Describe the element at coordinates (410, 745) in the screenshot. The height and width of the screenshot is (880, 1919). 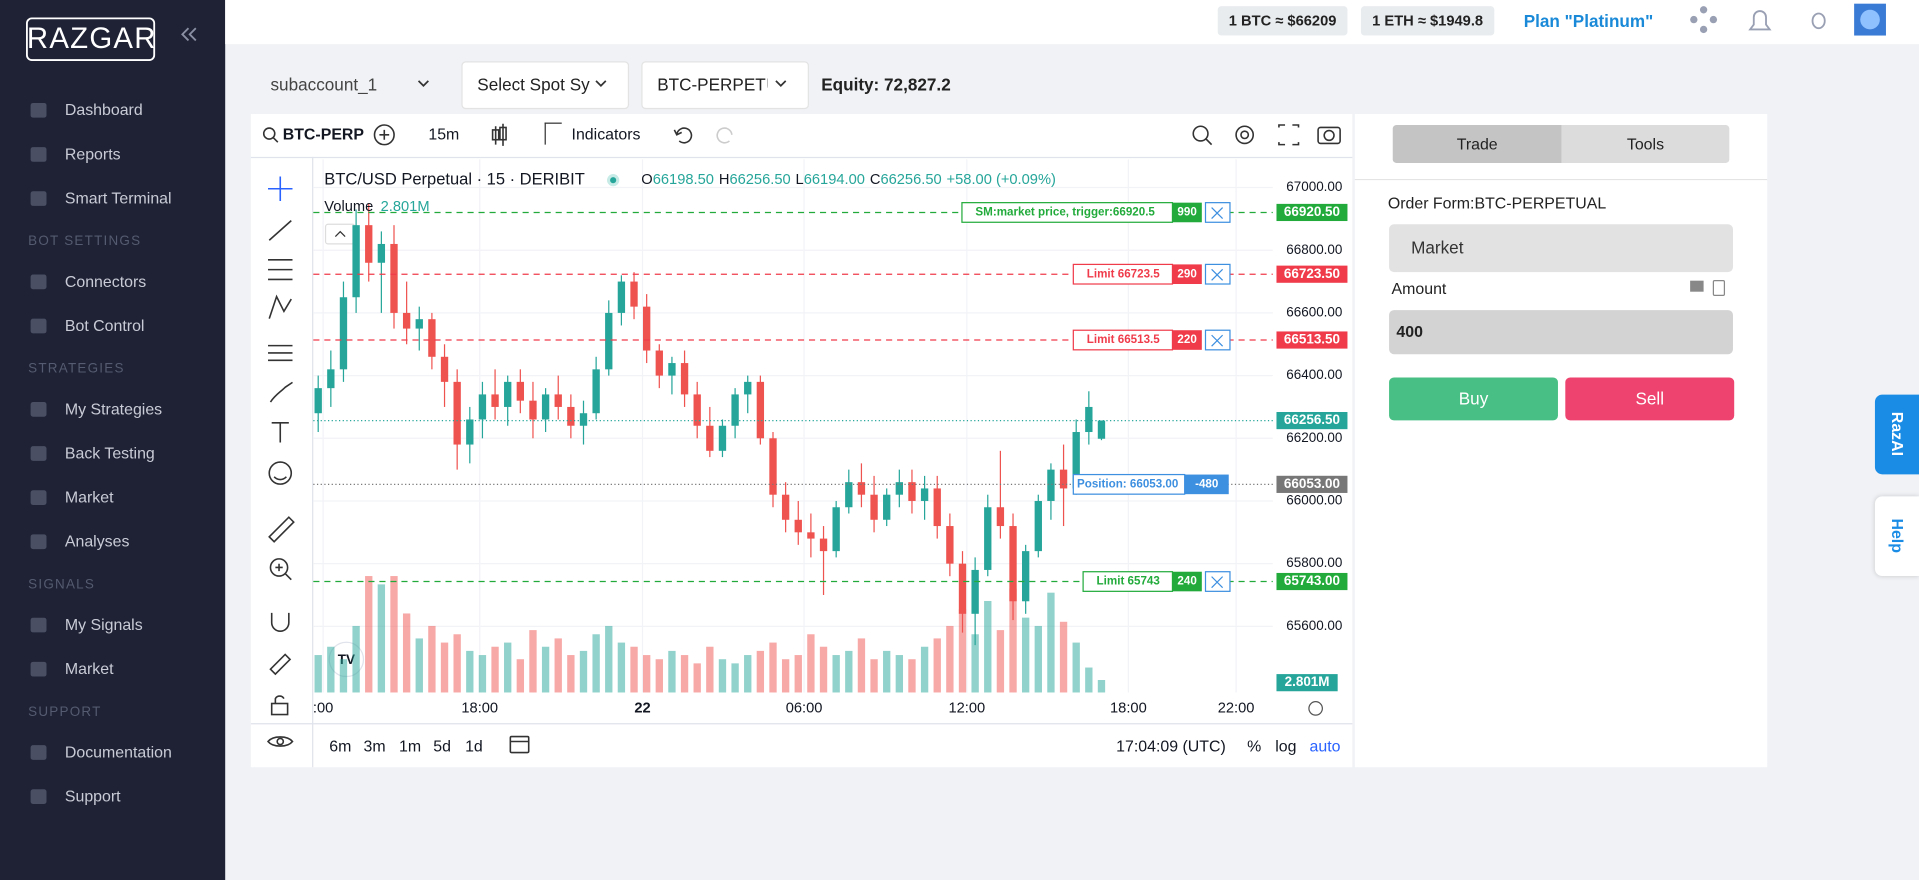
I see `range-button: 1m` at that location.